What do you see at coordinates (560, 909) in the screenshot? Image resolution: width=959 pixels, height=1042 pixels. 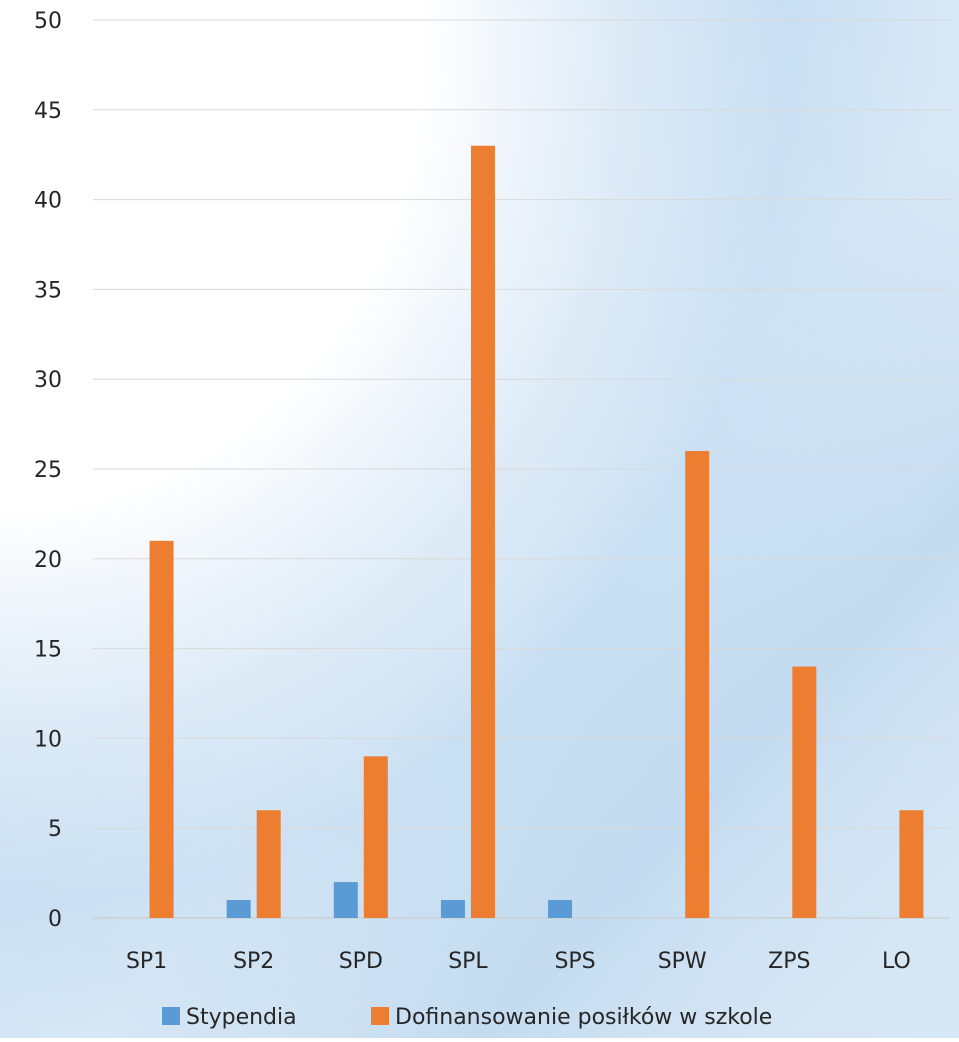 I see `bar-stypendia-sps` at bounding box center [560, 909].